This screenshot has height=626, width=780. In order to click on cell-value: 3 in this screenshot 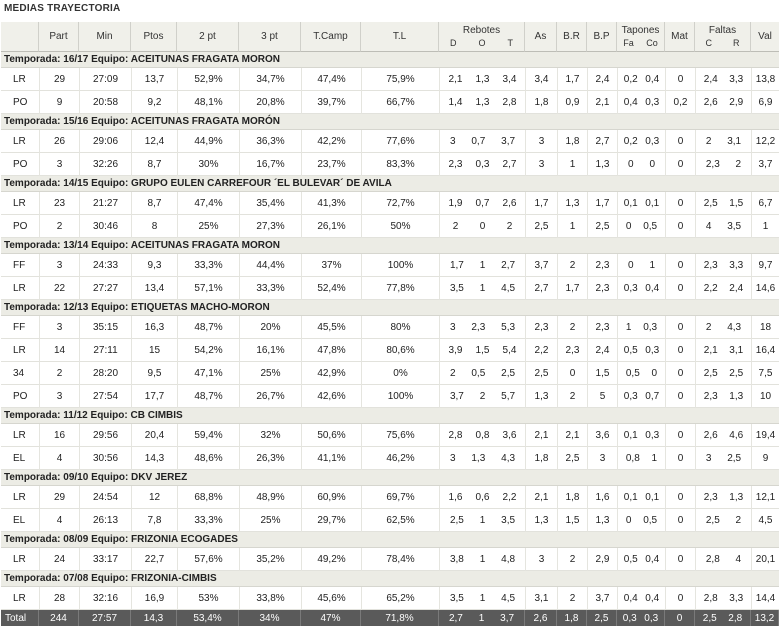, I will do `click(452, 458)`.